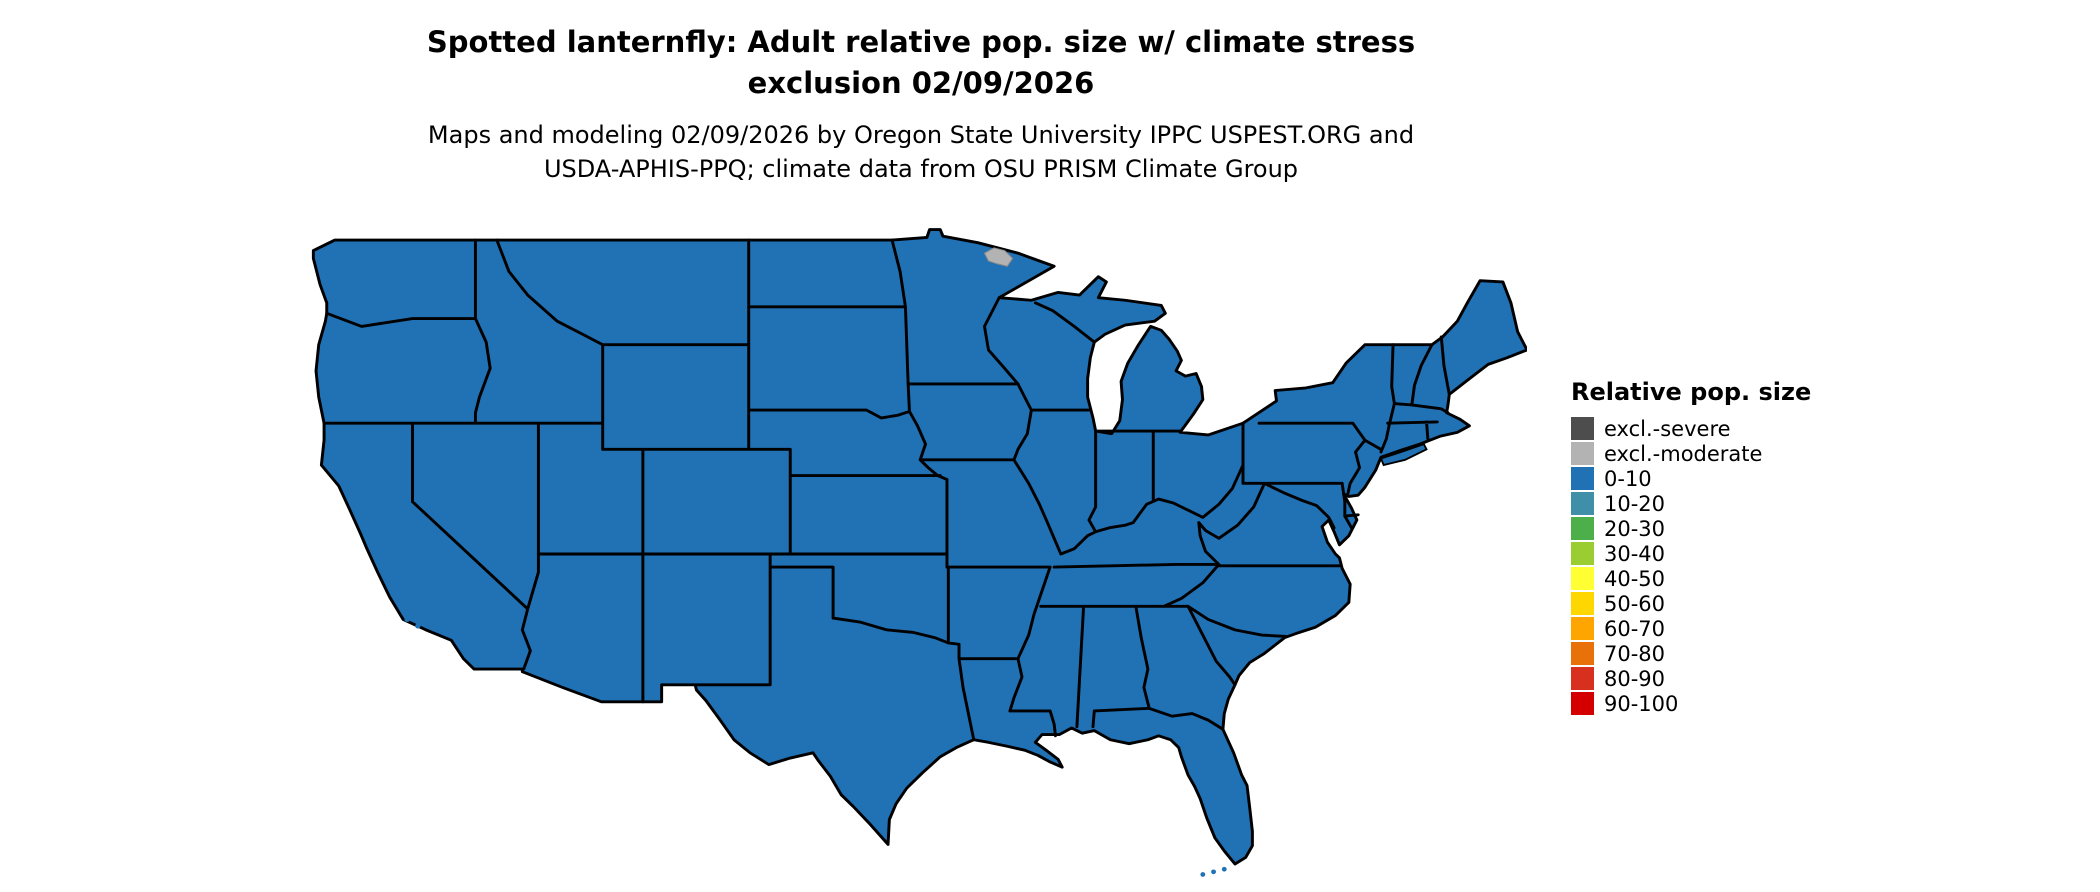 The height and width of the screenshot is (892, 2100). I want to click on legend-title: Relative pop. size, so click(1691, 392).